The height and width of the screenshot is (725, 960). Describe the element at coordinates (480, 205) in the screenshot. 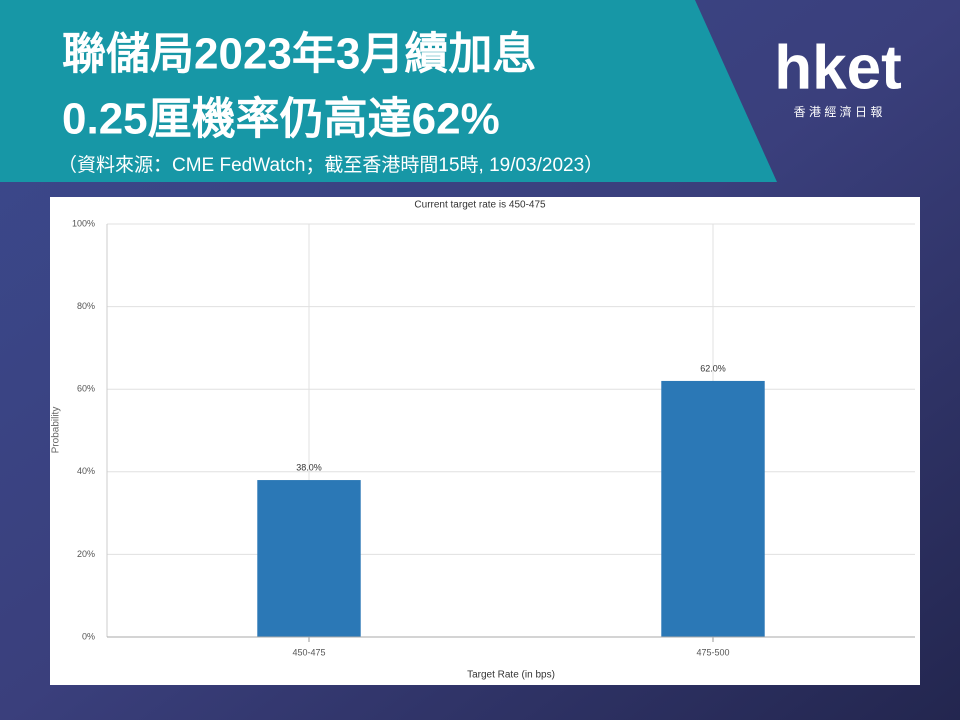

I see `chart-title: Current target rate is 450-475` at that location.